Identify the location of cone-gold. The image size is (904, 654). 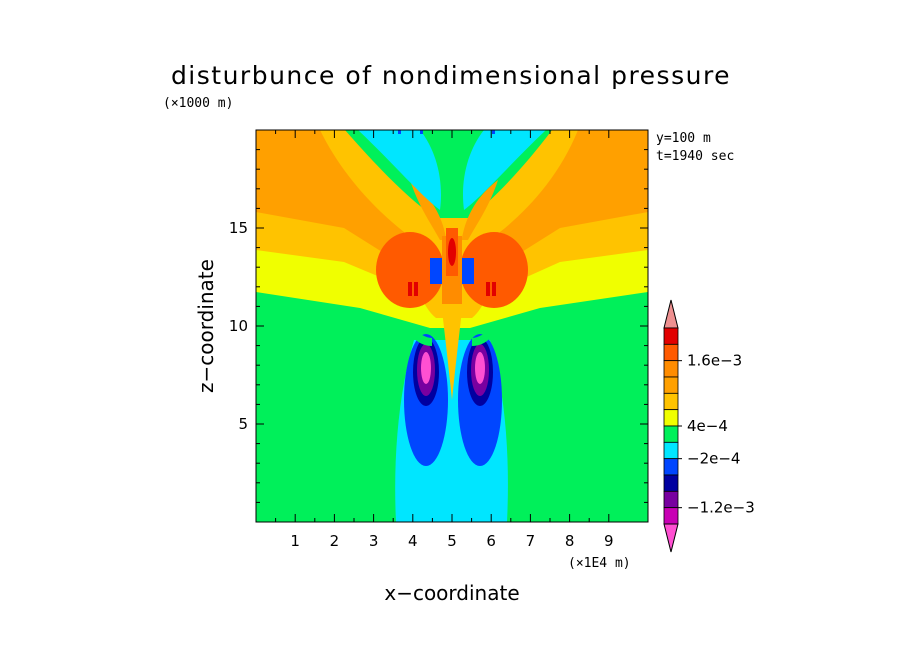
(449, 224).